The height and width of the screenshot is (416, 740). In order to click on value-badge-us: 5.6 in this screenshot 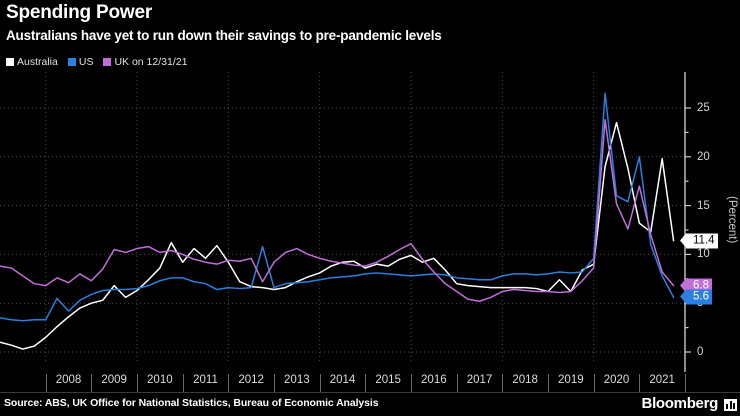, I will do `click(696, 297)`.